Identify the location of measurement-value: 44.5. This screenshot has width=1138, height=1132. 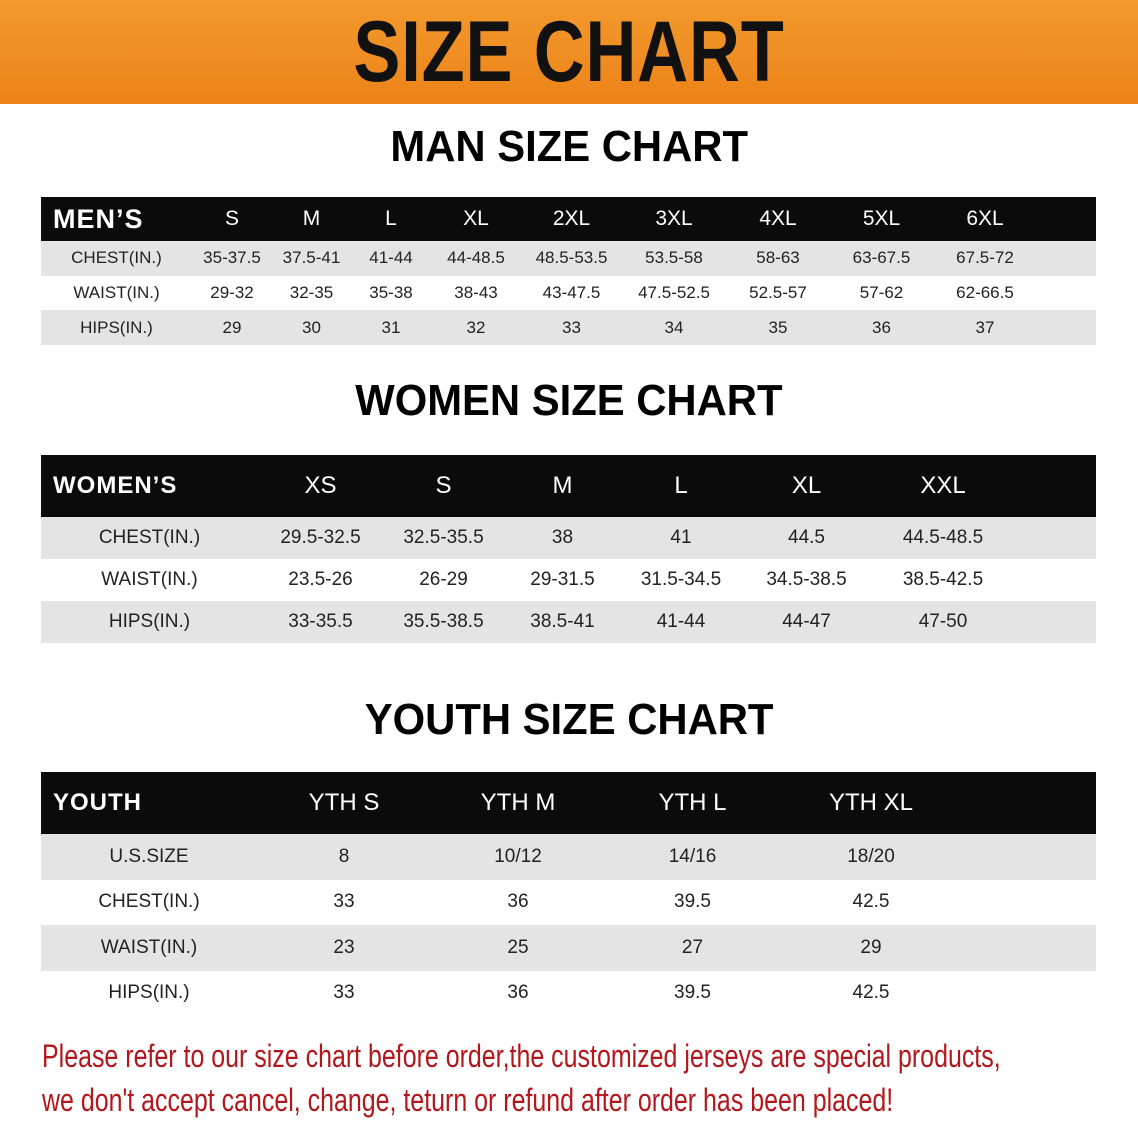
(806, 538).